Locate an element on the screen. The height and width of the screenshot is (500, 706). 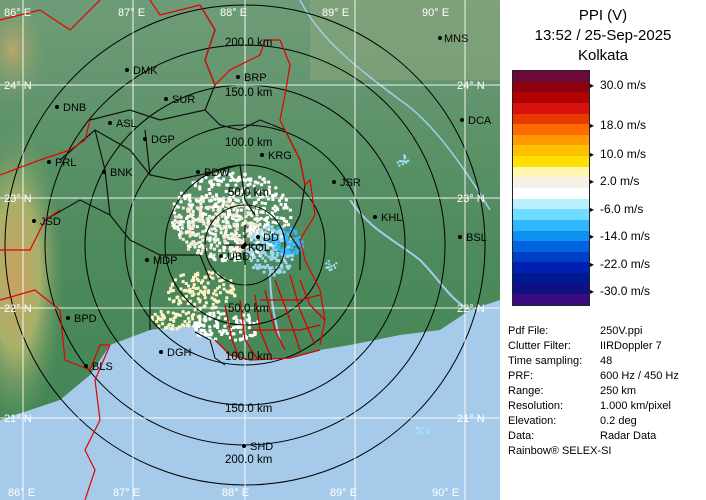
timestamp: 13:52 / 25-Sep-2025 is located at coordinates (603, 35).